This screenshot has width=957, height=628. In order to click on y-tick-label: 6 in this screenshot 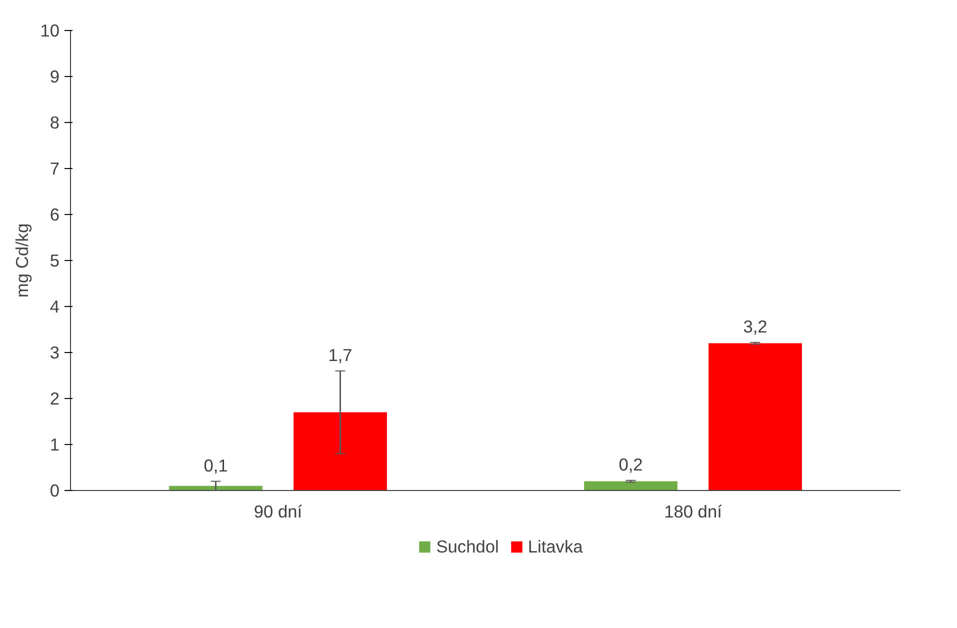, I will do `click(55, 214)`.